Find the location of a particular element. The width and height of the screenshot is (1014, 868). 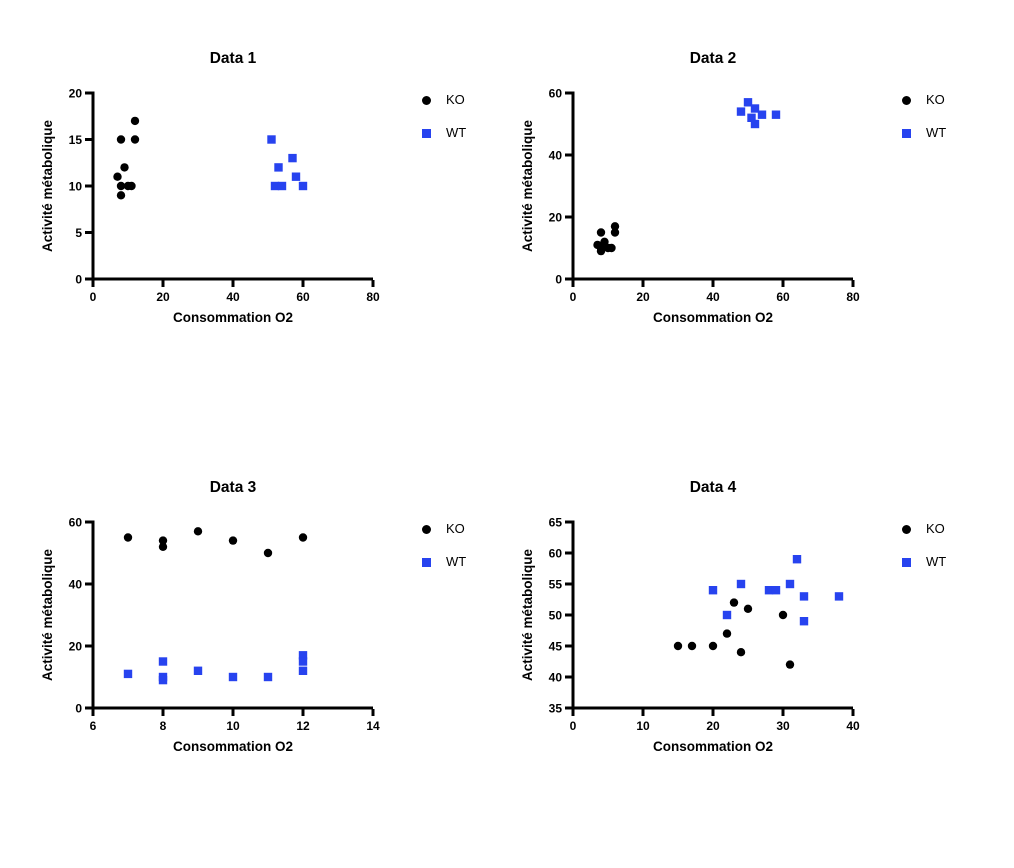

chart-title: Data 4 is located at coordinates (713, 487).